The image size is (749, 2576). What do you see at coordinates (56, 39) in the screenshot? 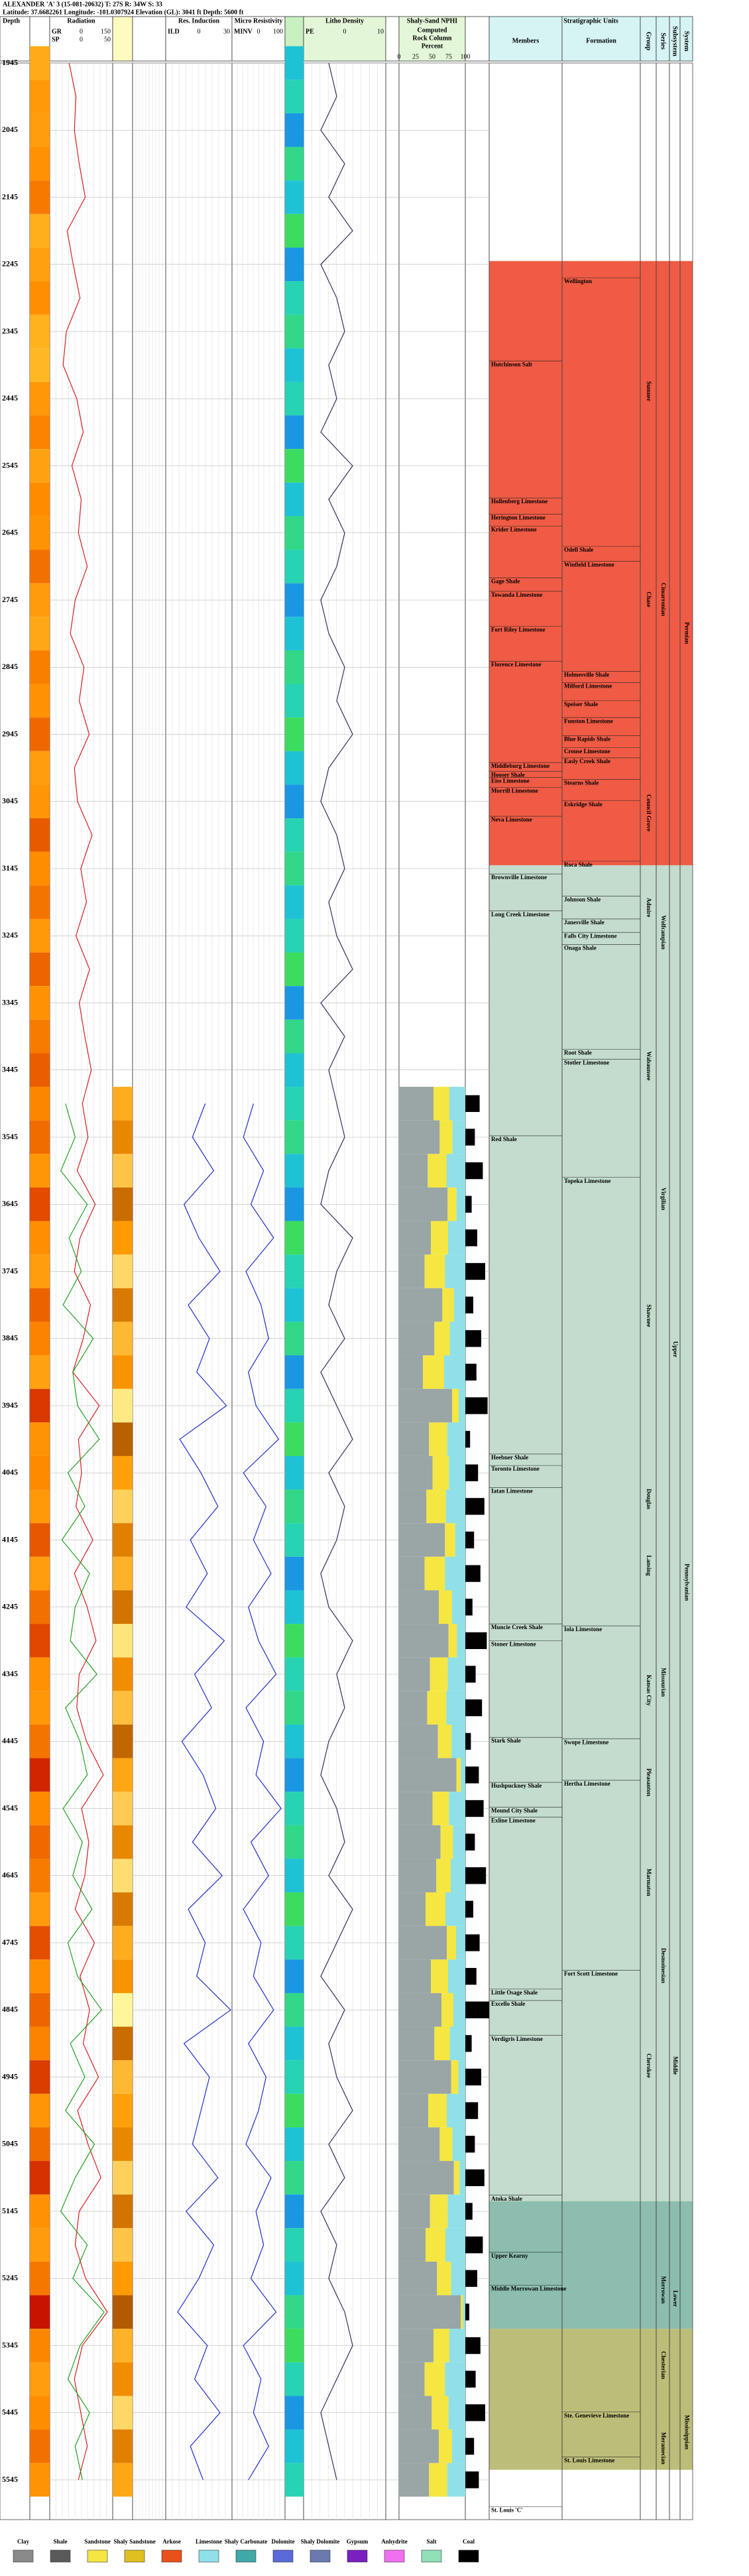
I see `curve-mnemonic: SP` at bounding box center [56, 39].